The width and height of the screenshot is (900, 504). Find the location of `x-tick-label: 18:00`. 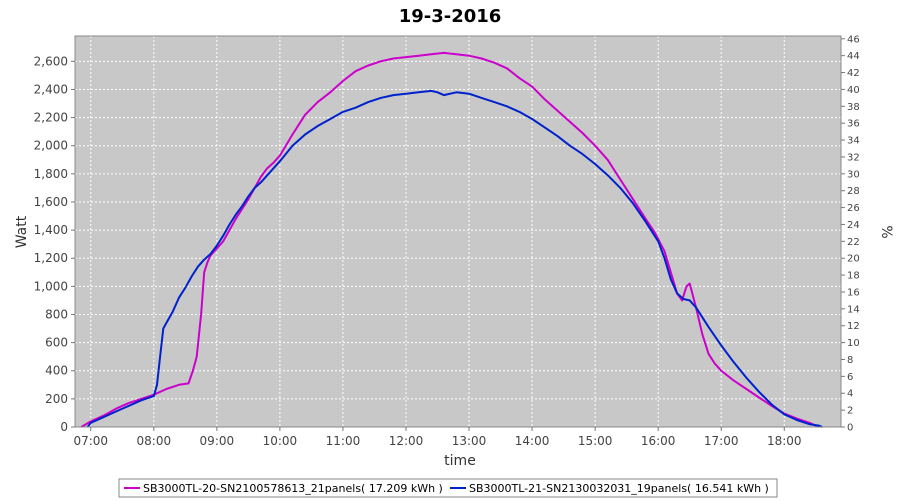

x-tick-label: 18:00 is located at coordinates (784, 441).